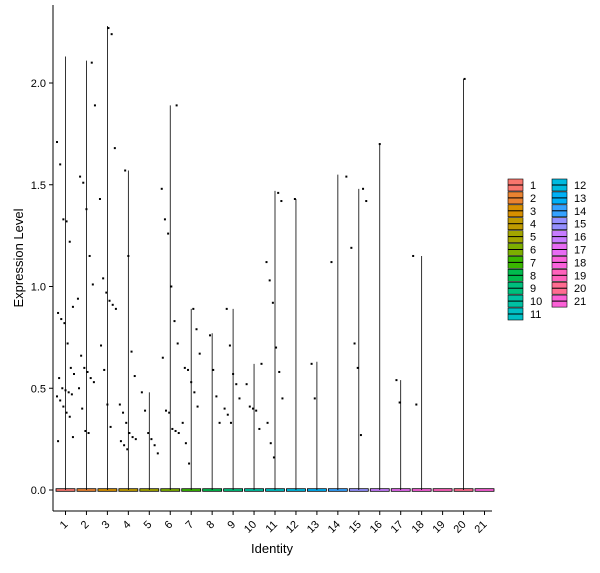 The height and width of the screenshot is (573, 600). I want to click on legend-item-19: 19, so click(568, 275).